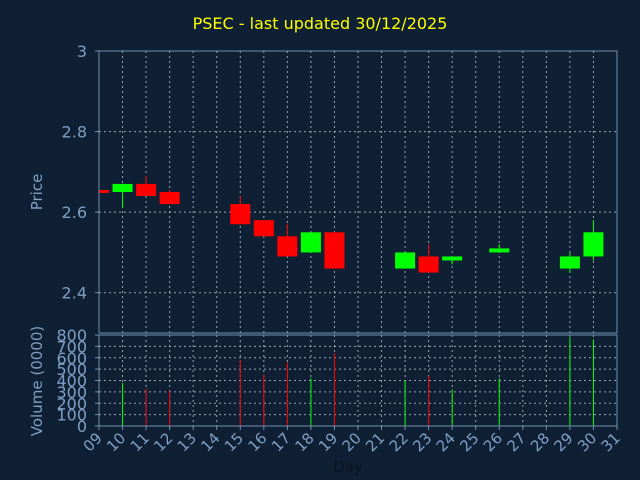 This screenshot has width=640, height=480. What do you see at coordinates (348, 467) in the screenshot?
I see `x-axis-label: Day` at bounding box center [348, 467].